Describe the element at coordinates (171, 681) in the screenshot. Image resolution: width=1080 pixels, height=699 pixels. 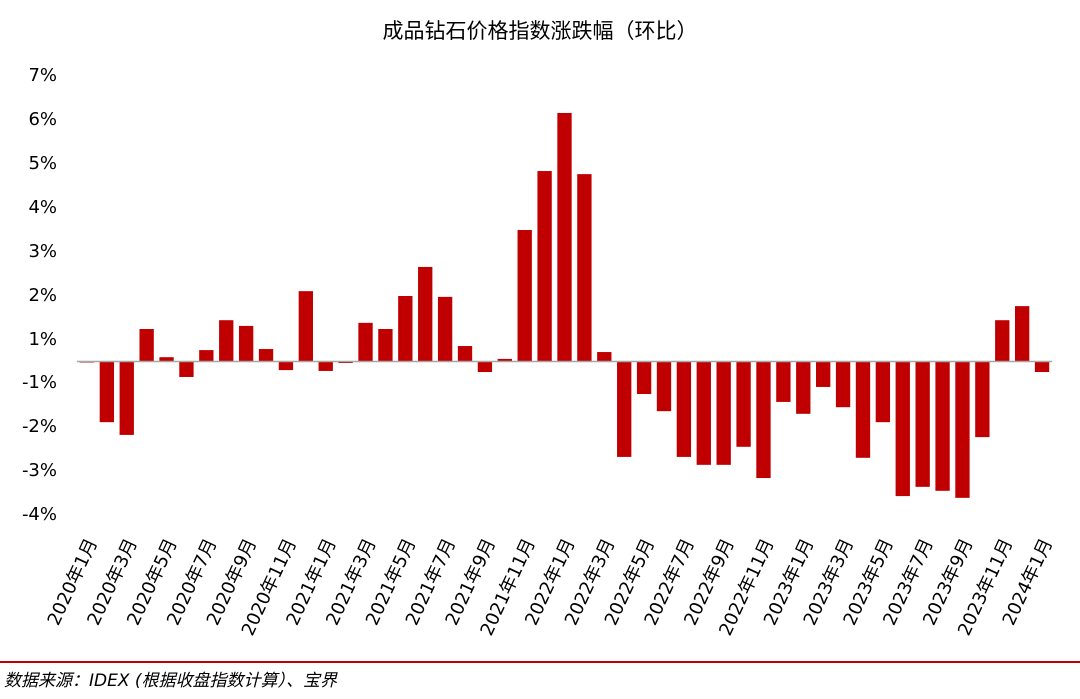
I see `source-note: 数据来源：IDEX (根据收盘指数计算）、宝界` at that location.